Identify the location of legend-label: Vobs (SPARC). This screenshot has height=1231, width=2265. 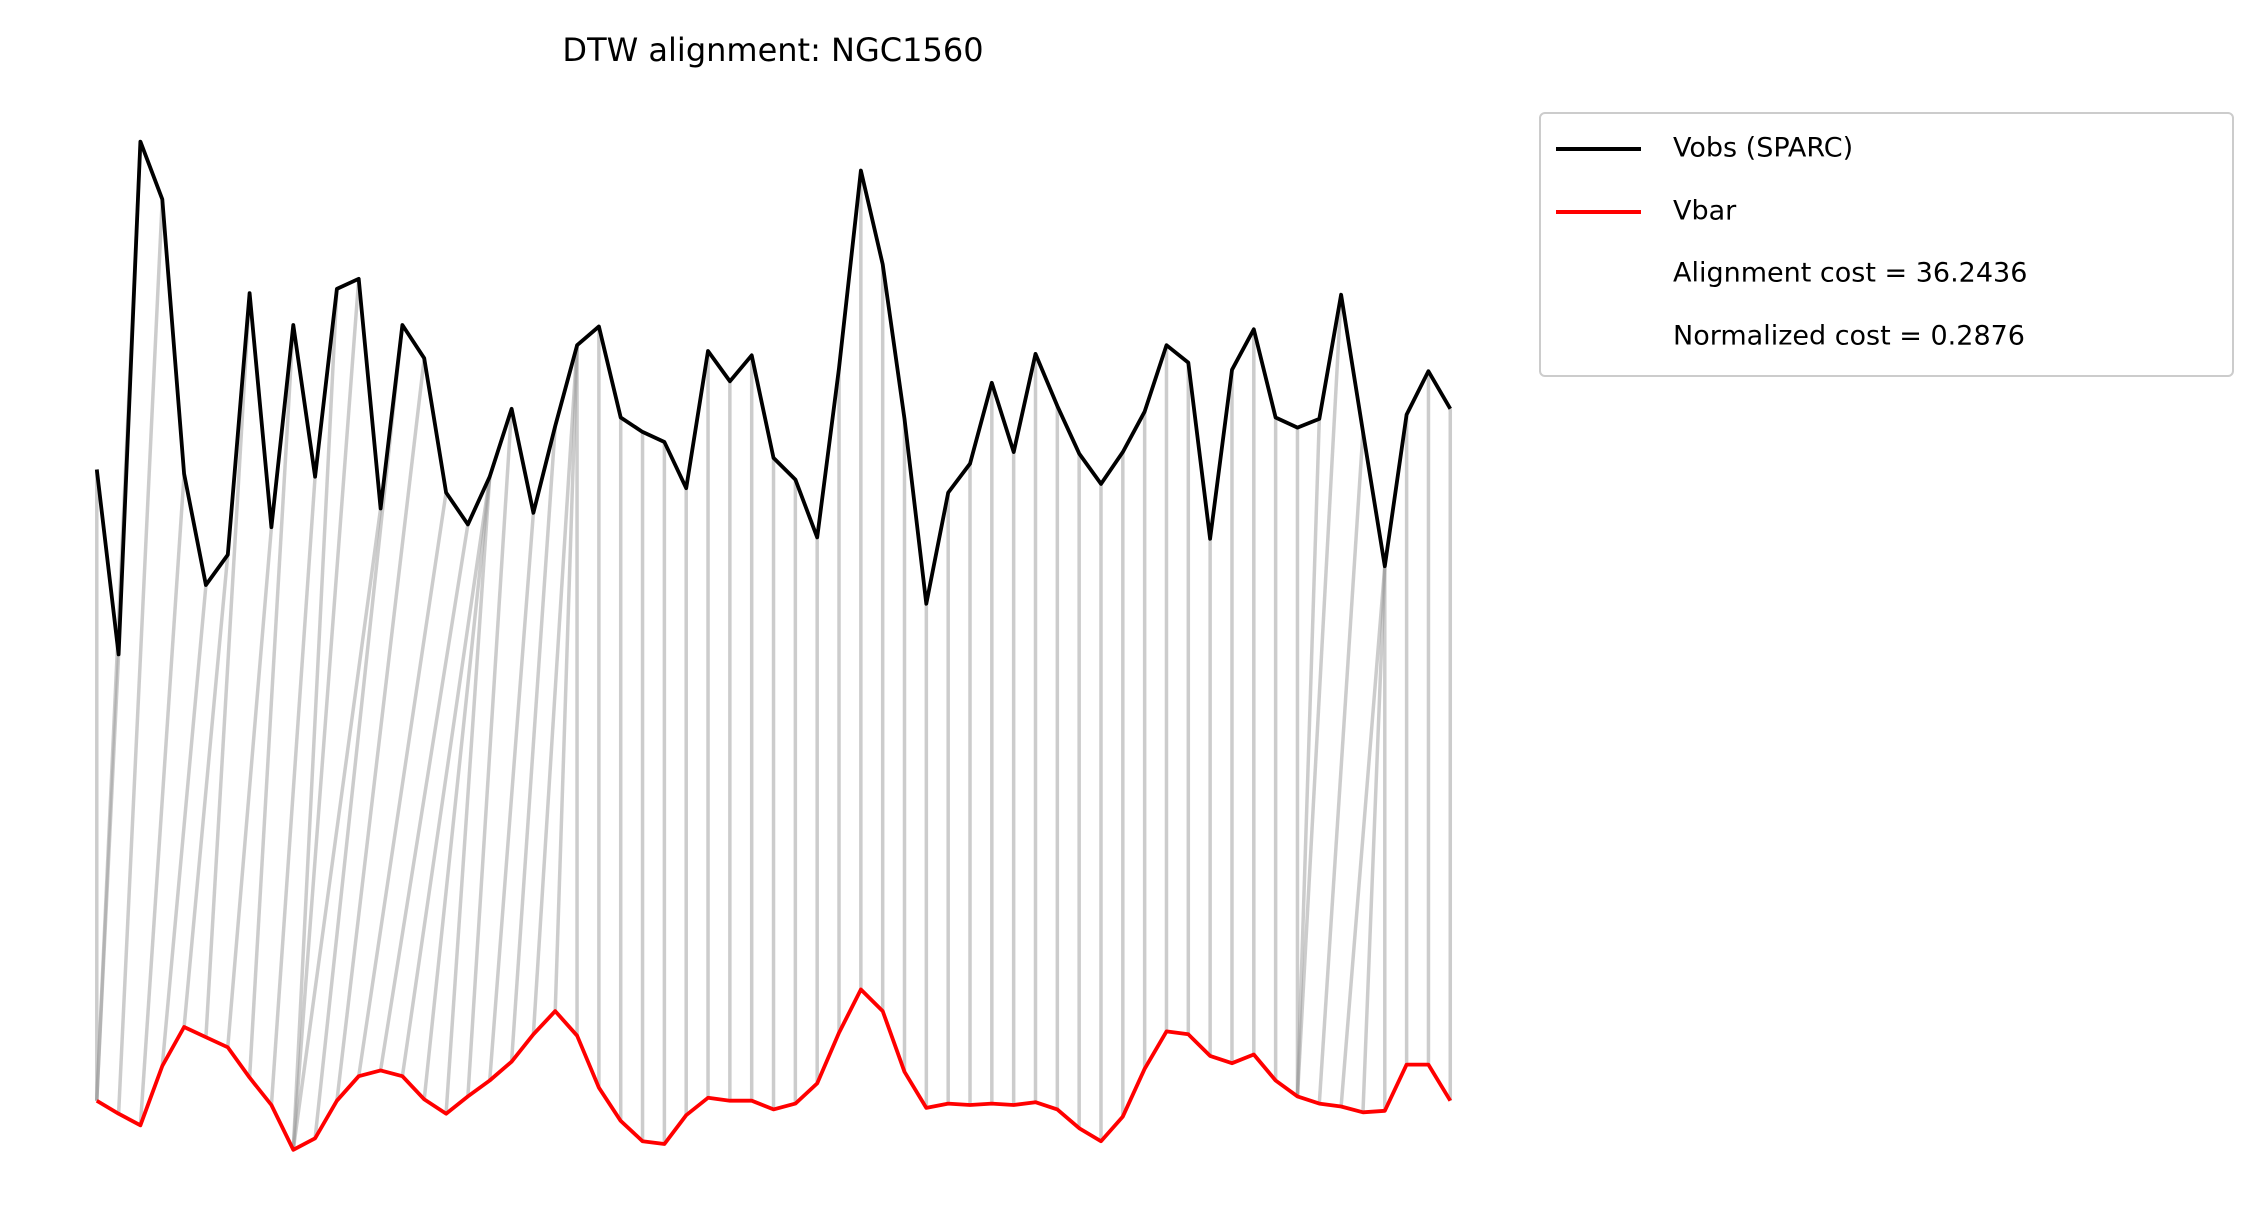
(1763, 148).